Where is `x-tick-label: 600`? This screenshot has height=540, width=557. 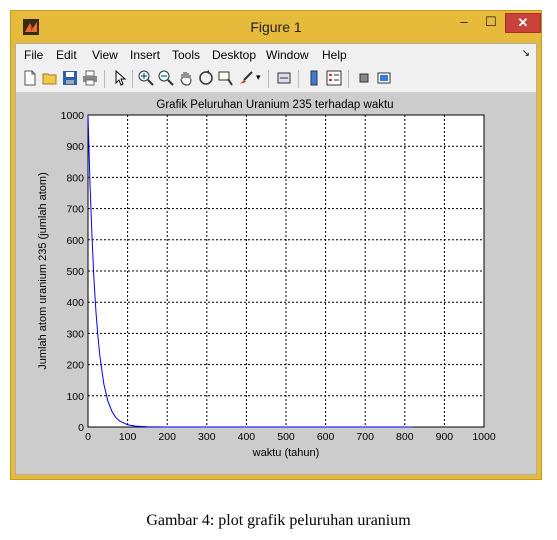 x-tick-label: 600 is located at coordinates (326, 437).